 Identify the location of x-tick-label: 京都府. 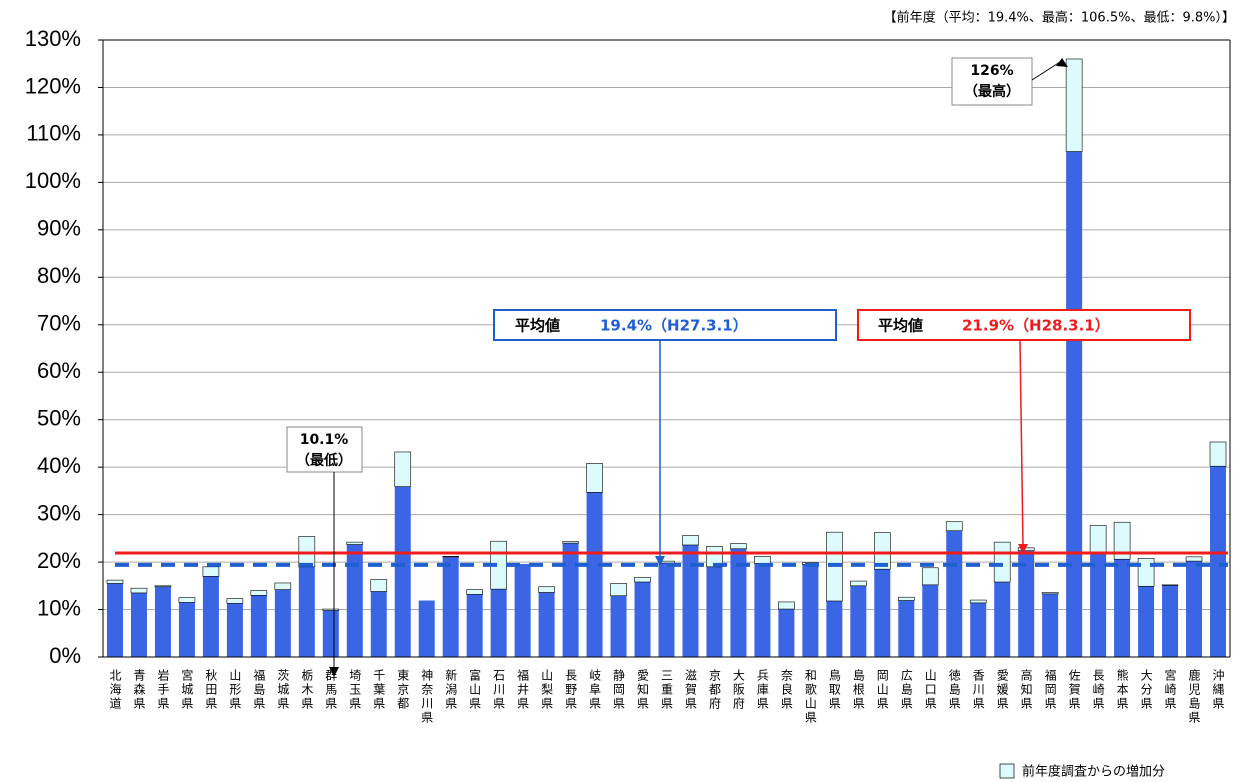
(714, 690).